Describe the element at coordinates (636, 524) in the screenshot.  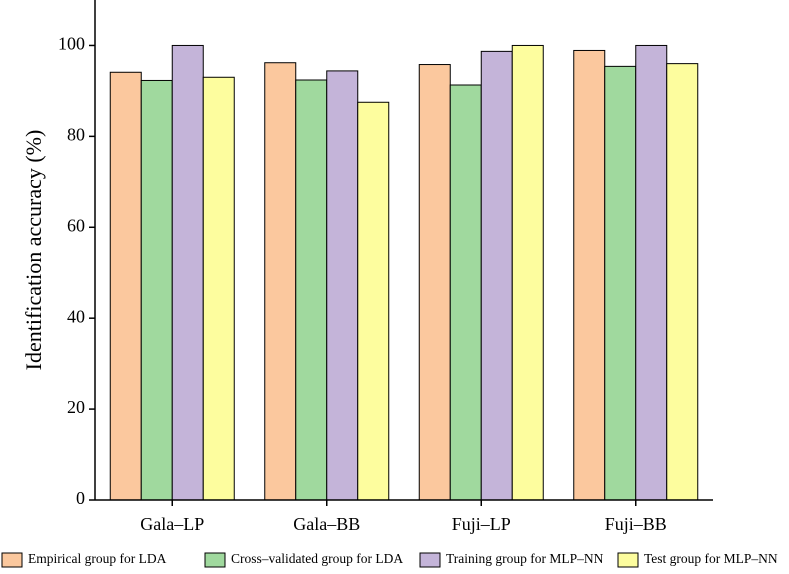
I see `x-tick-label: Fuji–BB` at that location.